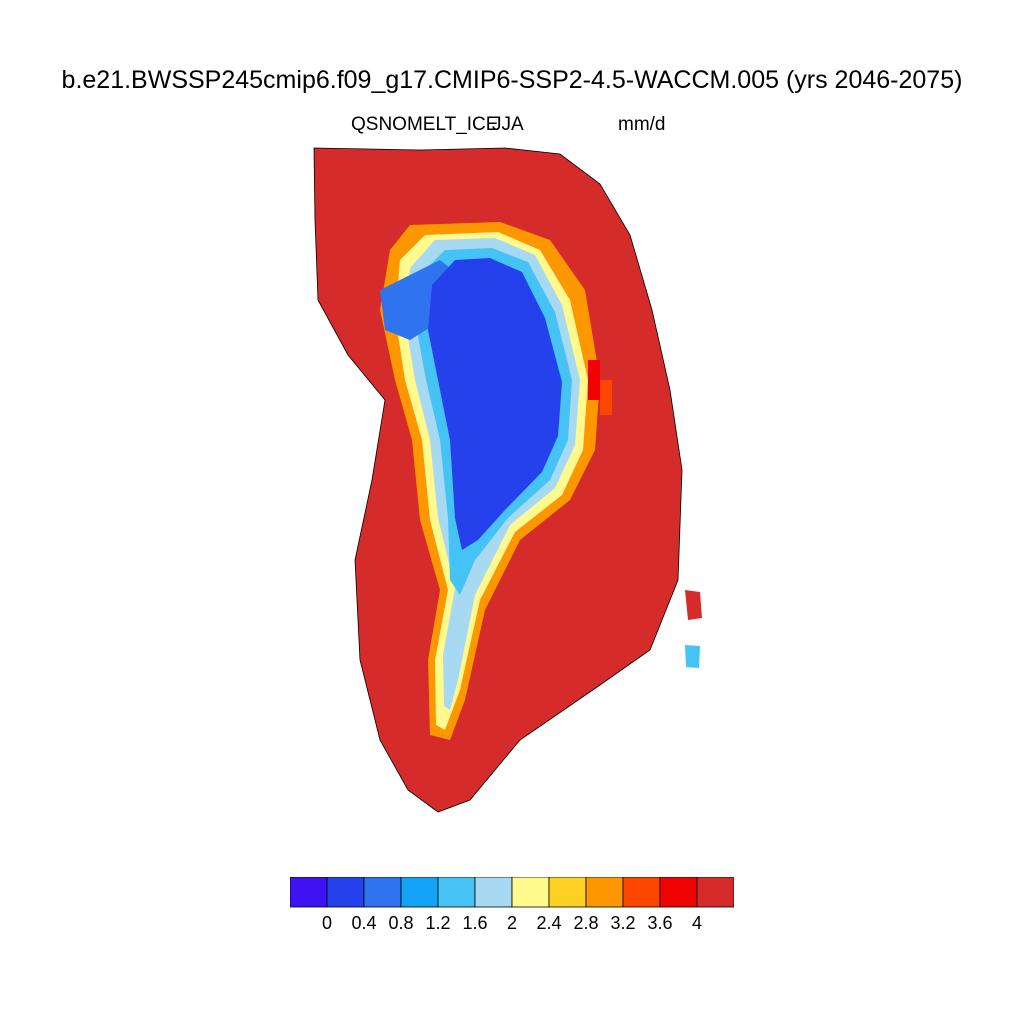 The image size is (1024, 1024). Describe the element at coordinates (660, 923) in the screenshot. I see `colorbar-tick-label: 3.6` at that location.